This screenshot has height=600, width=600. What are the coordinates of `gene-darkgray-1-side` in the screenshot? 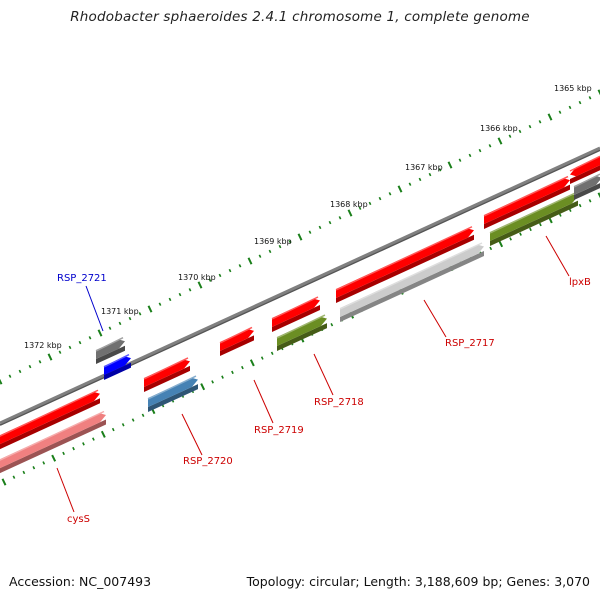 It's located at (110, 354).